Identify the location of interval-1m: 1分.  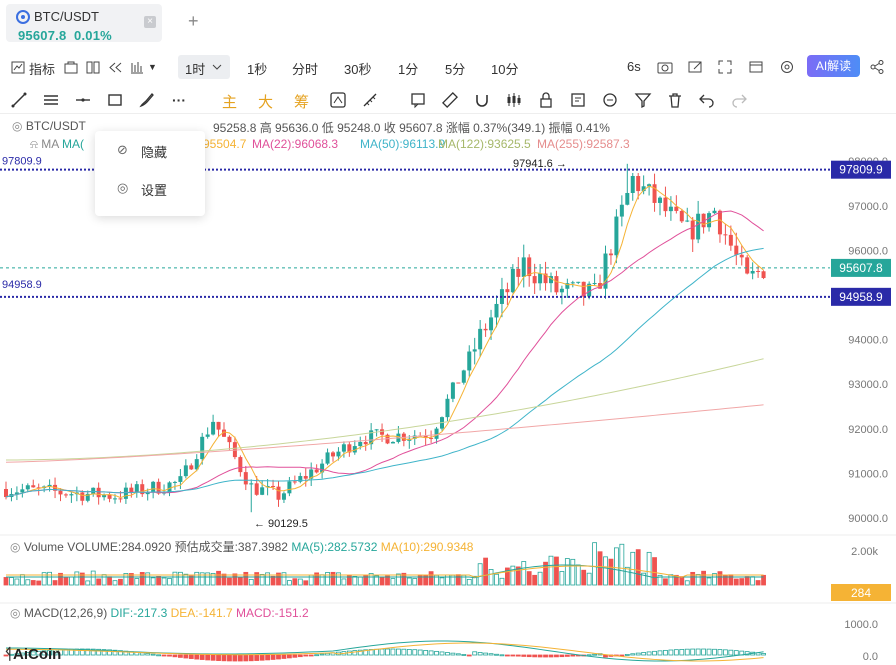
(408, 69).